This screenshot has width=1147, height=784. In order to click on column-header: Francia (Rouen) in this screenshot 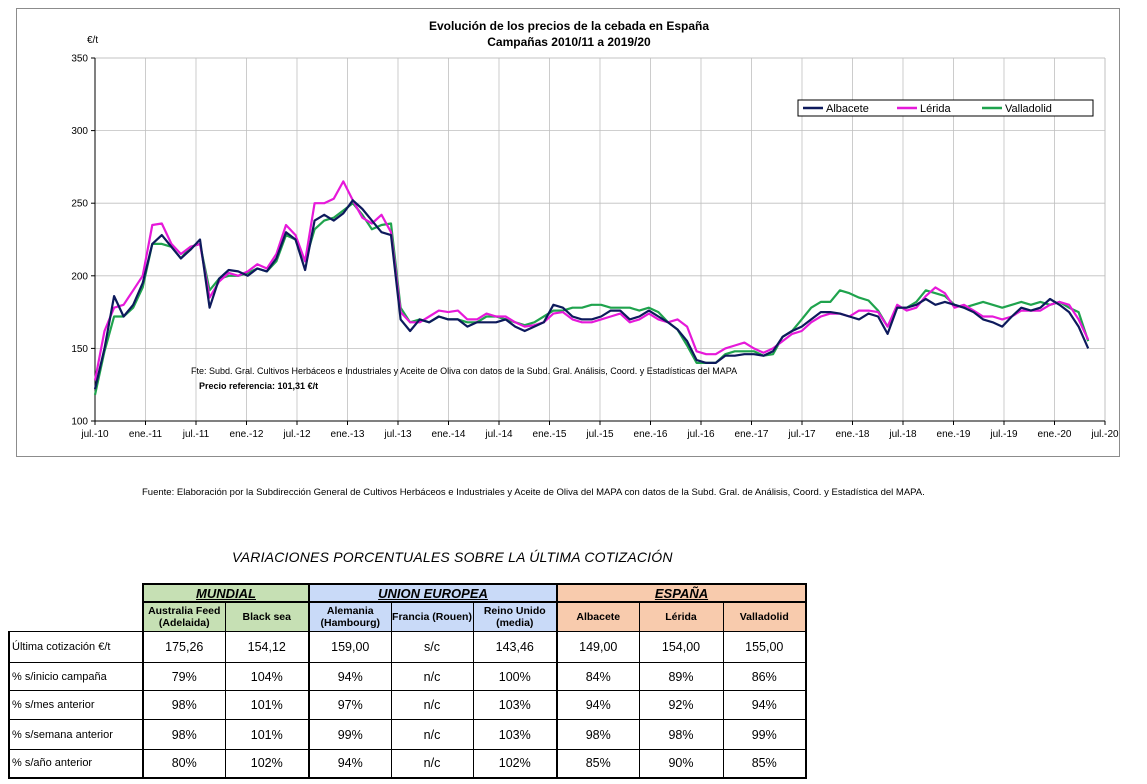, I will do `click(432, 616)`.